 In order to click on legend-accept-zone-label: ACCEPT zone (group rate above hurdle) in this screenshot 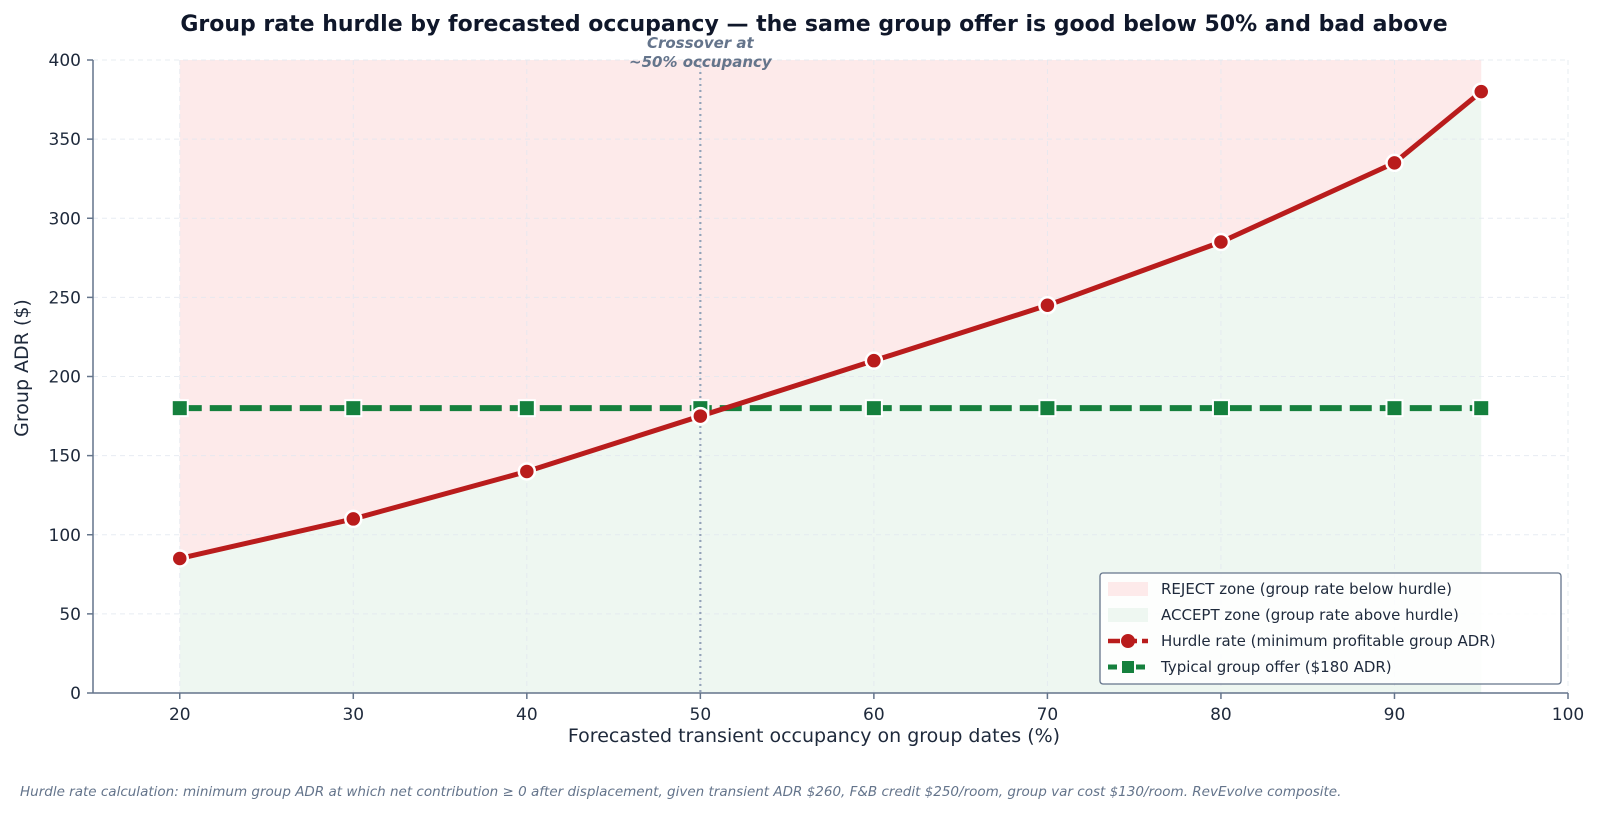, I will do `click(1310, 615)`.